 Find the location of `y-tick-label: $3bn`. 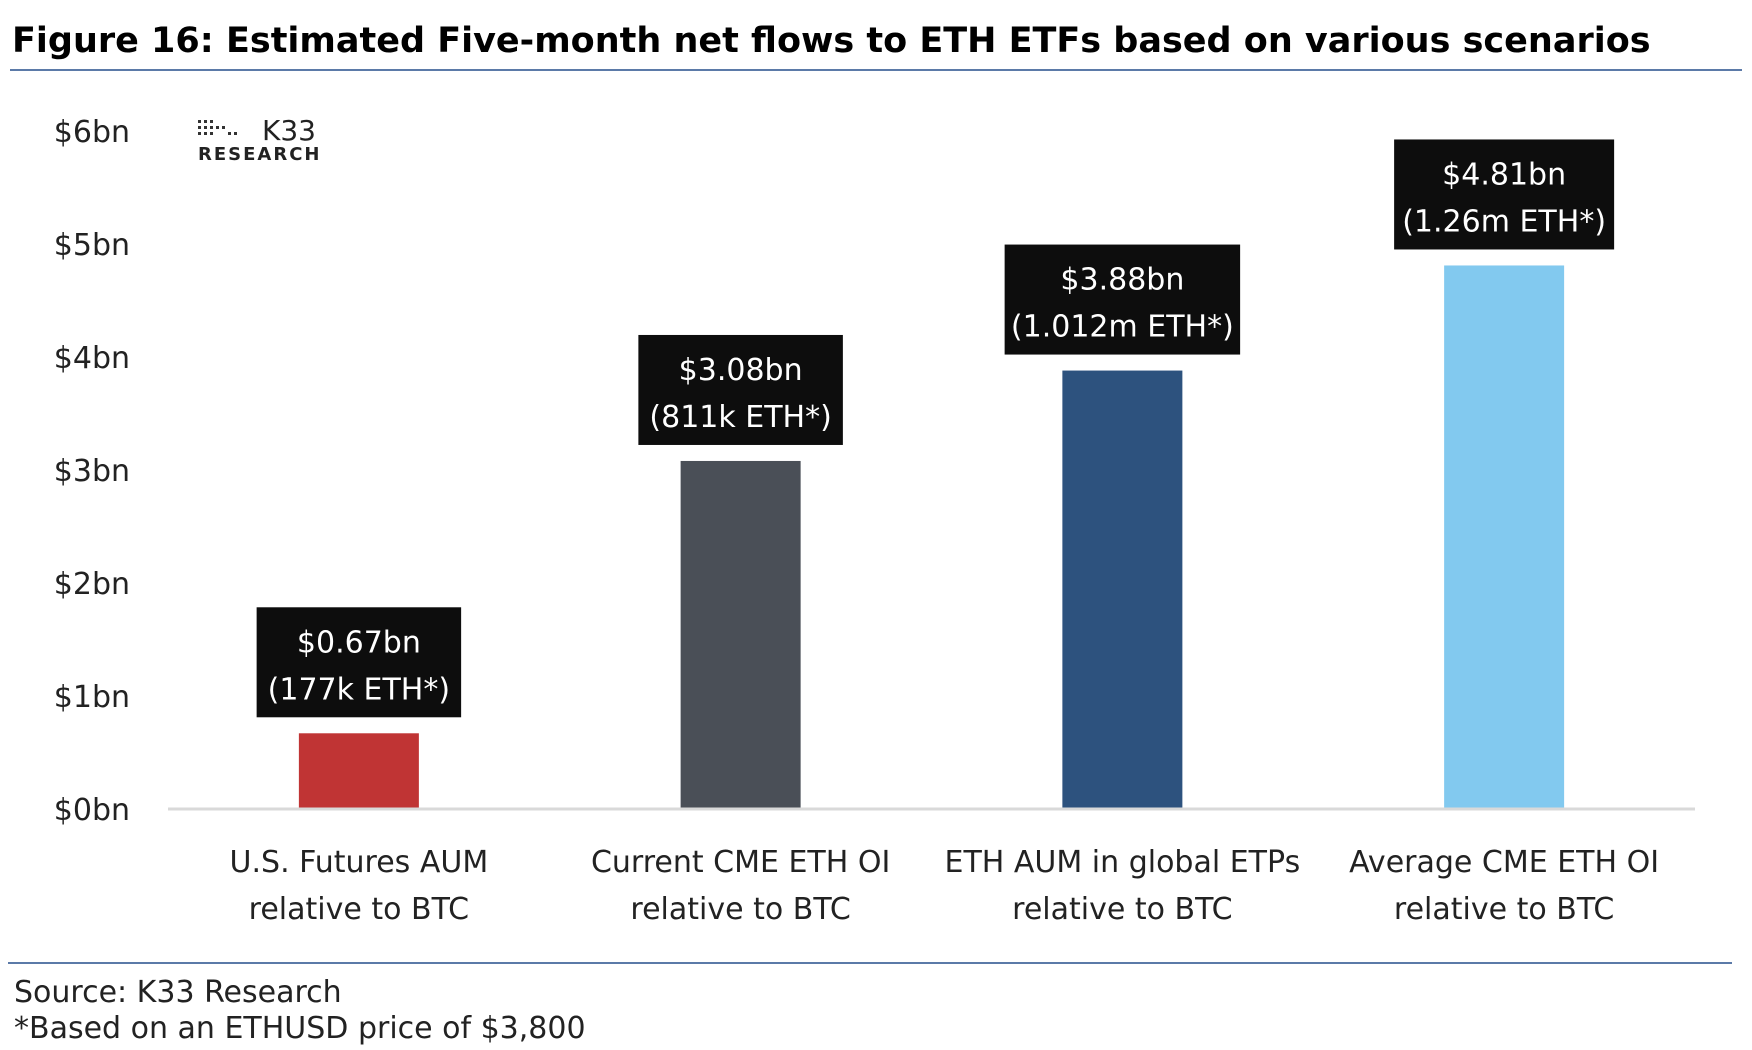

y-tick-label: $3bn is located at coordinates (92, 471).